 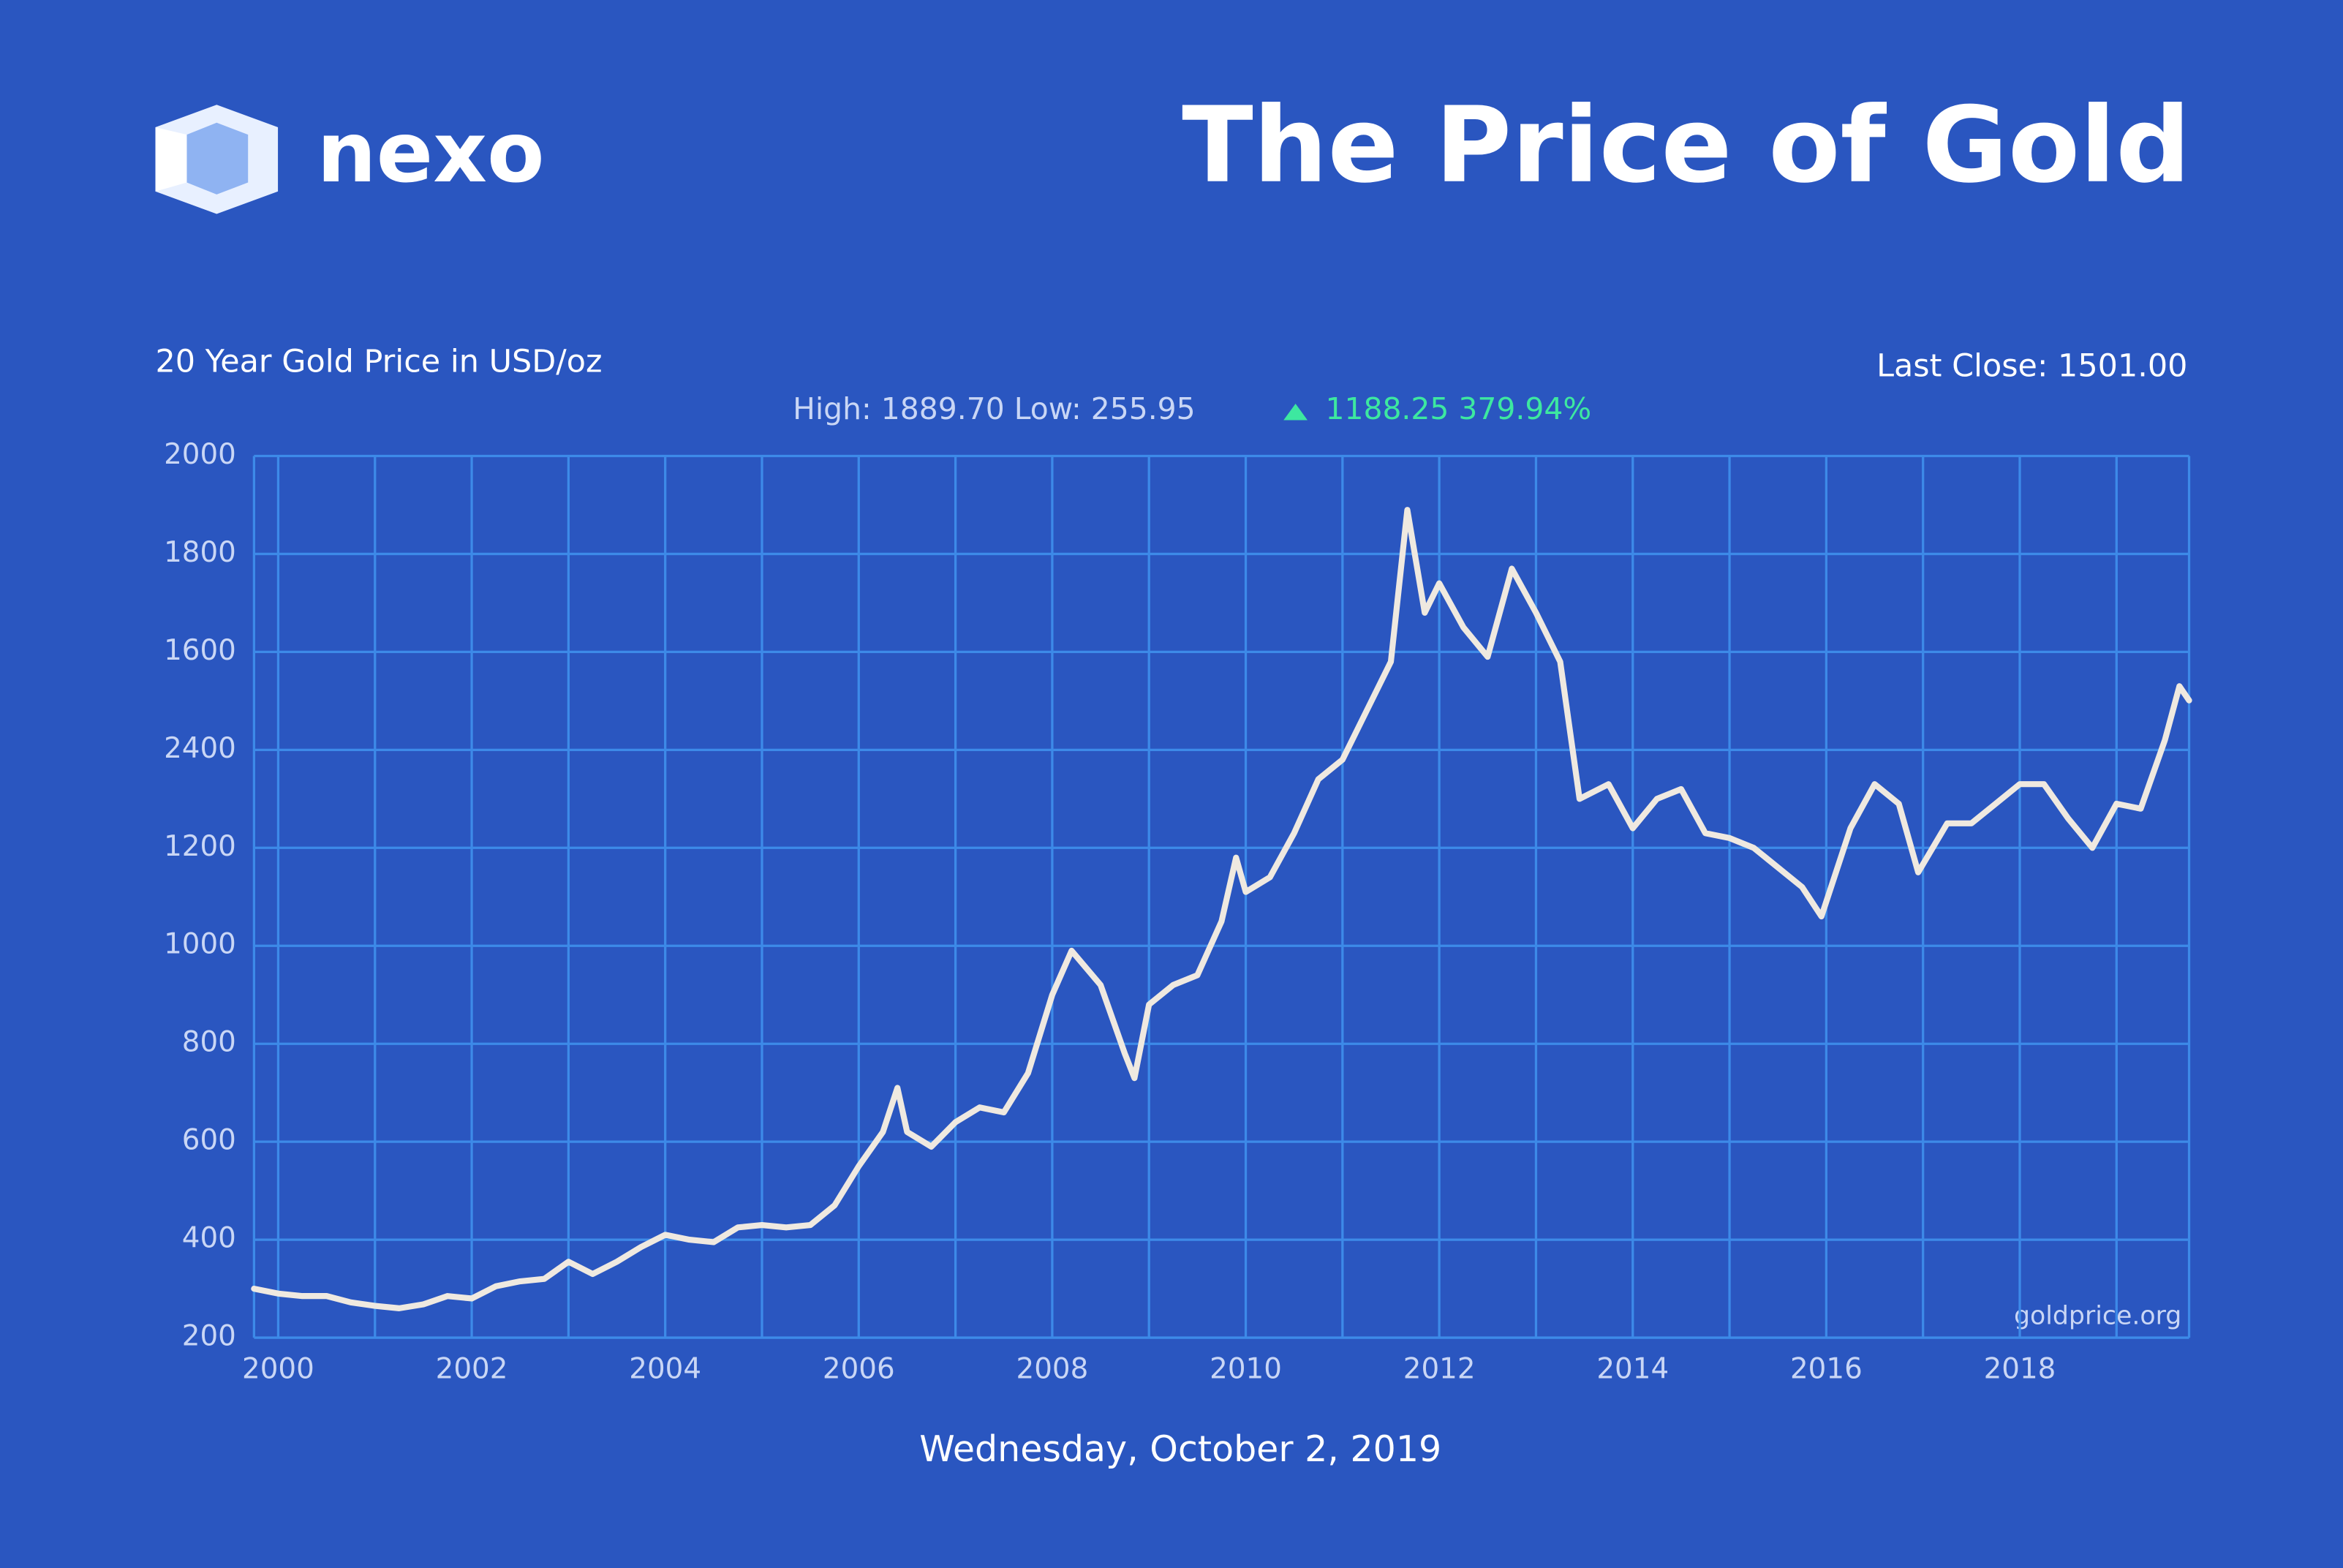 What do you see at coordinates (209, 1336) in the screenshot?
I see `y-tick-label: 200` at bounding box center [209, 1336].